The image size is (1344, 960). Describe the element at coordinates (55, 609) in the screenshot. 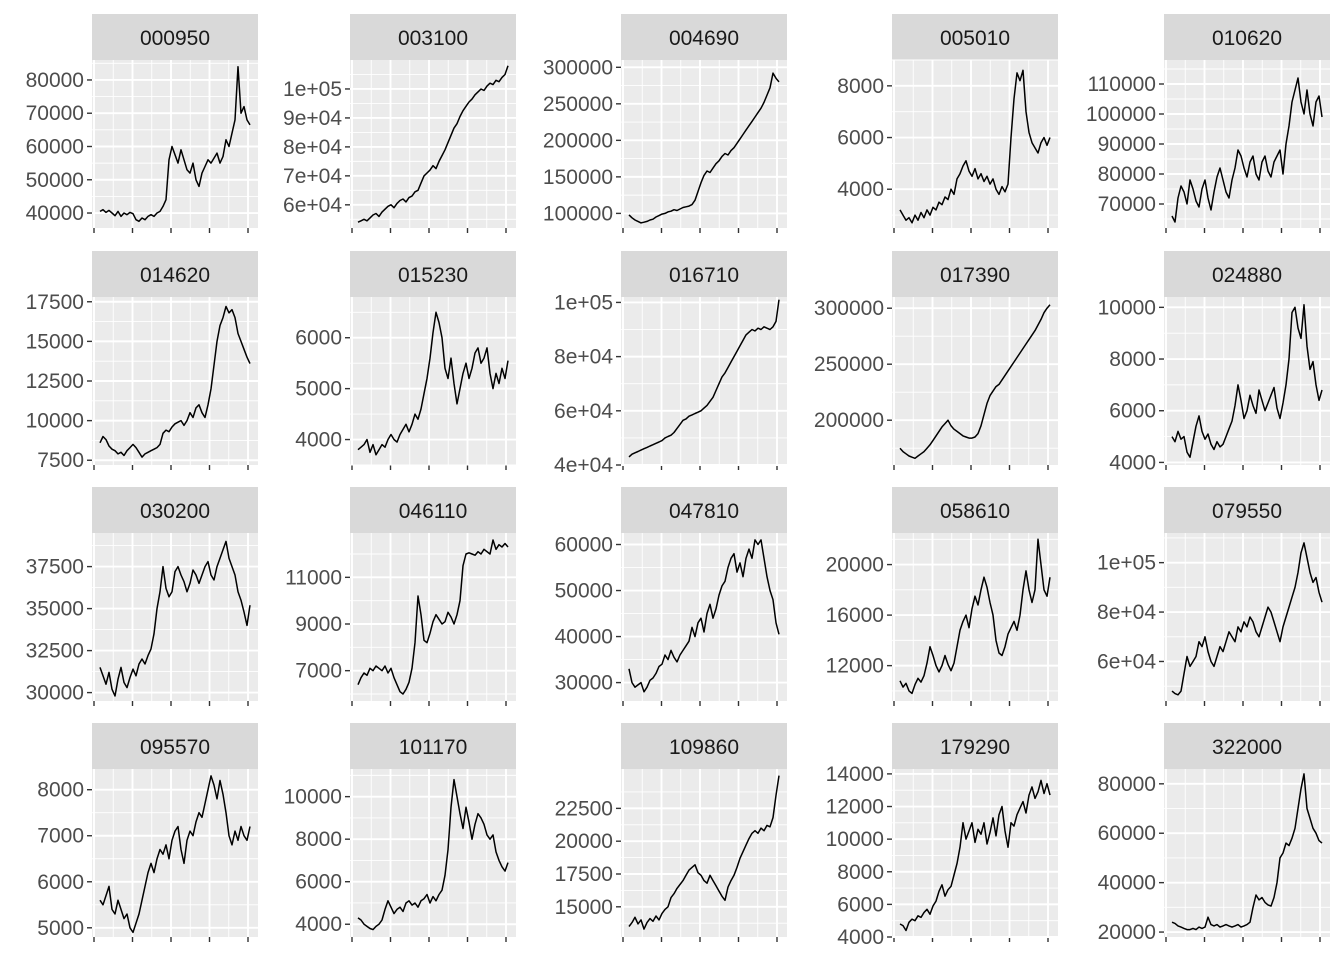

I see `y-tick-label: 35000` at that location.